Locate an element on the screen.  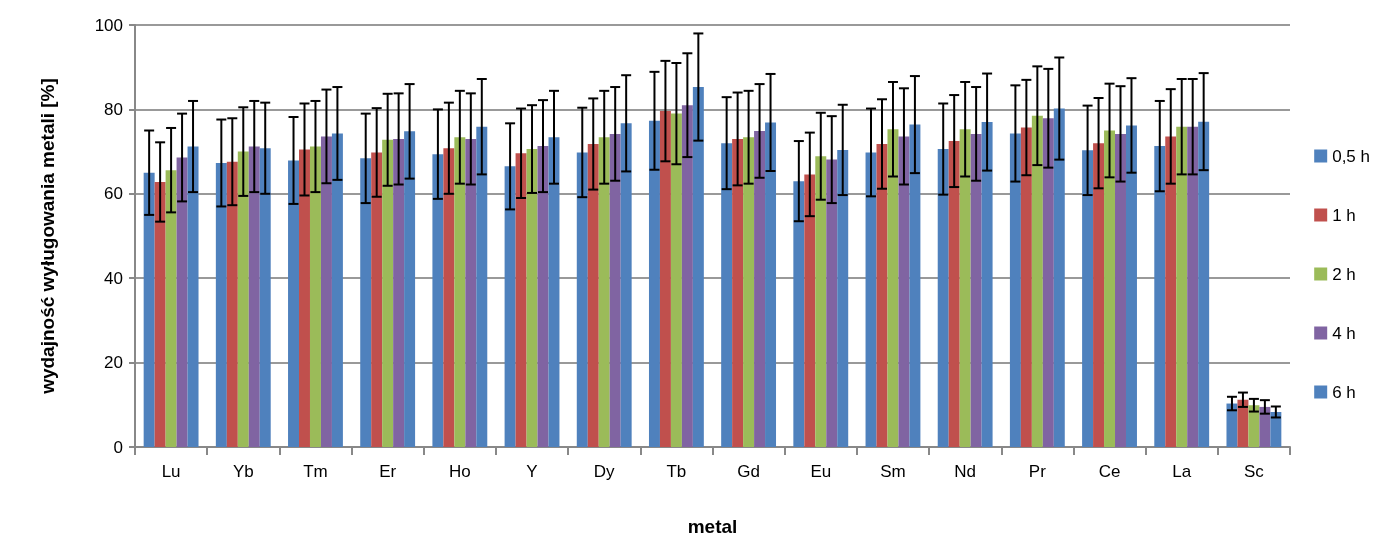
x-tick-label: Tm is located at coordinates (315, 471).